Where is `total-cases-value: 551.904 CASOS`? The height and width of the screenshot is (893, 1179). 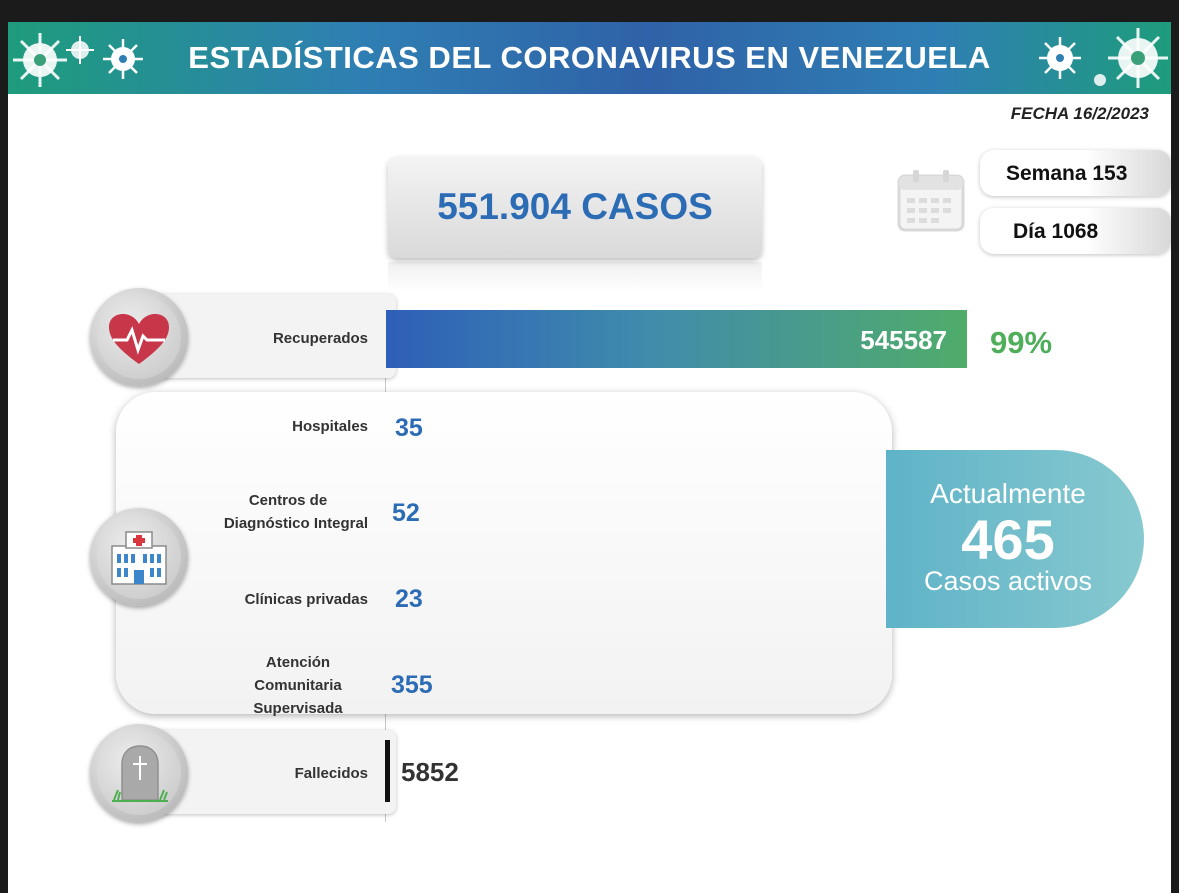
total-cases-value: 551.904 CASOS is located at coordinates (575, 206).